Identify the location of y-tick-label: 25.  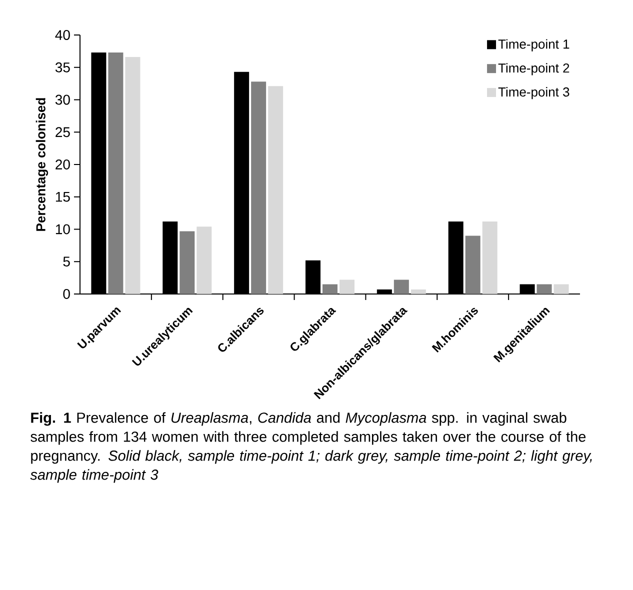
(63, 132).